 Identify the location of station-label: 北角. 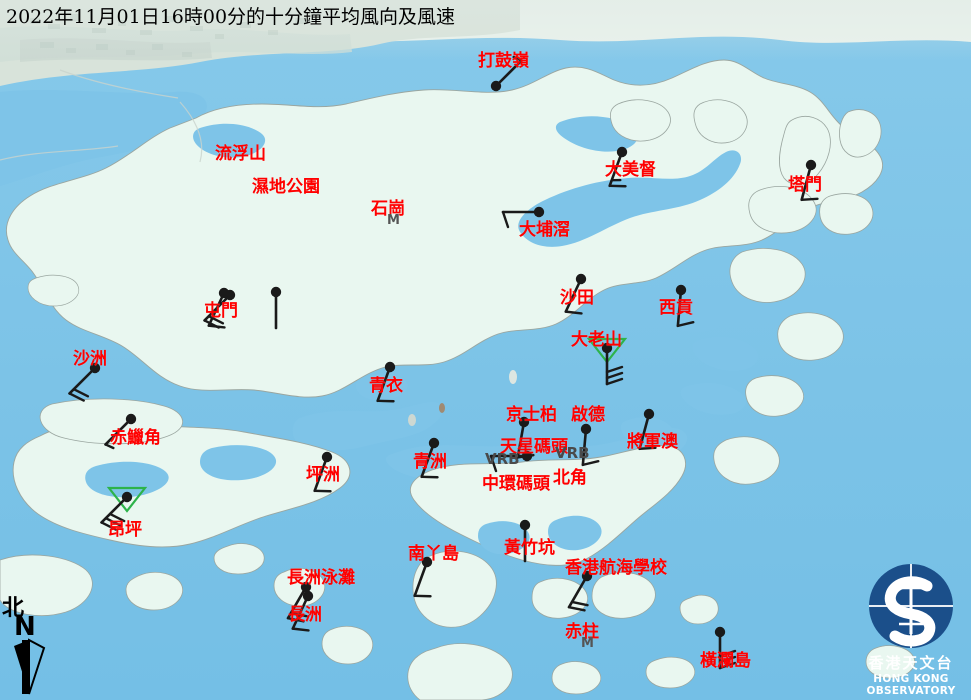
(570, 478).